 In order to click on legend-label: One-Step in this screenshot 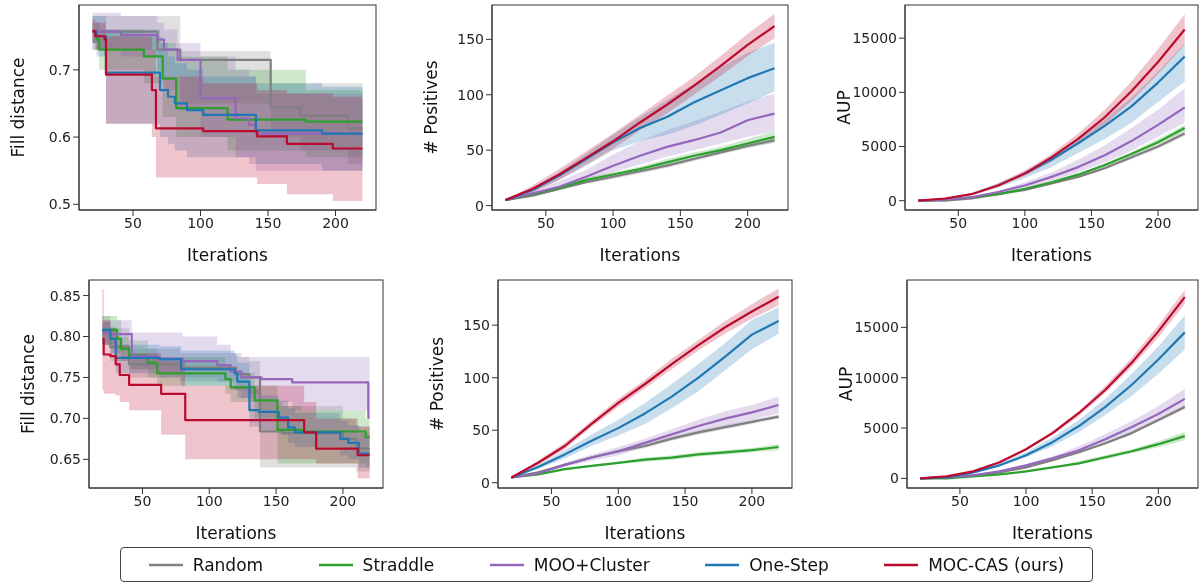, I will do `click(789, 564)`.